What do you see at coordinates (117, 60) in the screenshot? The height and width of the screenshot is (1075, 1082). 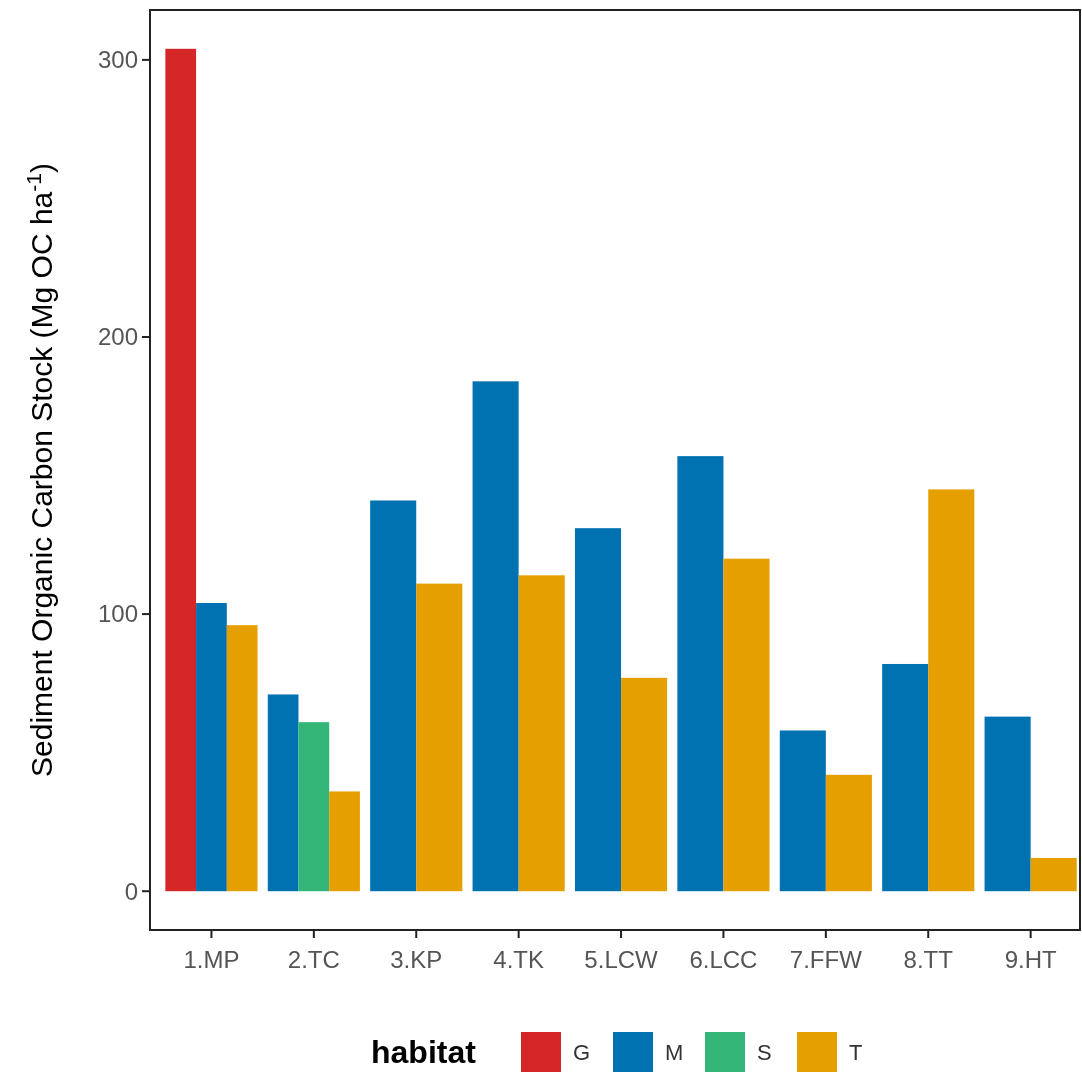 I see `y-tick-label: 300` at bounding box center [117, 60].